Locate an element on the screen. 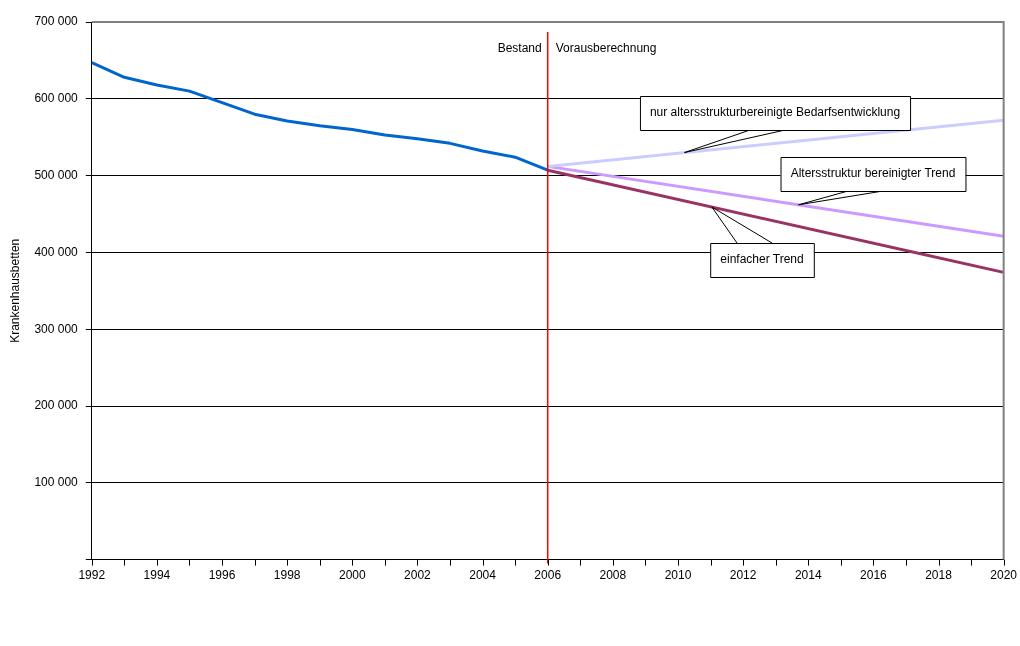 This screenshot has height=646, width=1020. x-tick-label: 2010 is located at coordinates (678, 575).